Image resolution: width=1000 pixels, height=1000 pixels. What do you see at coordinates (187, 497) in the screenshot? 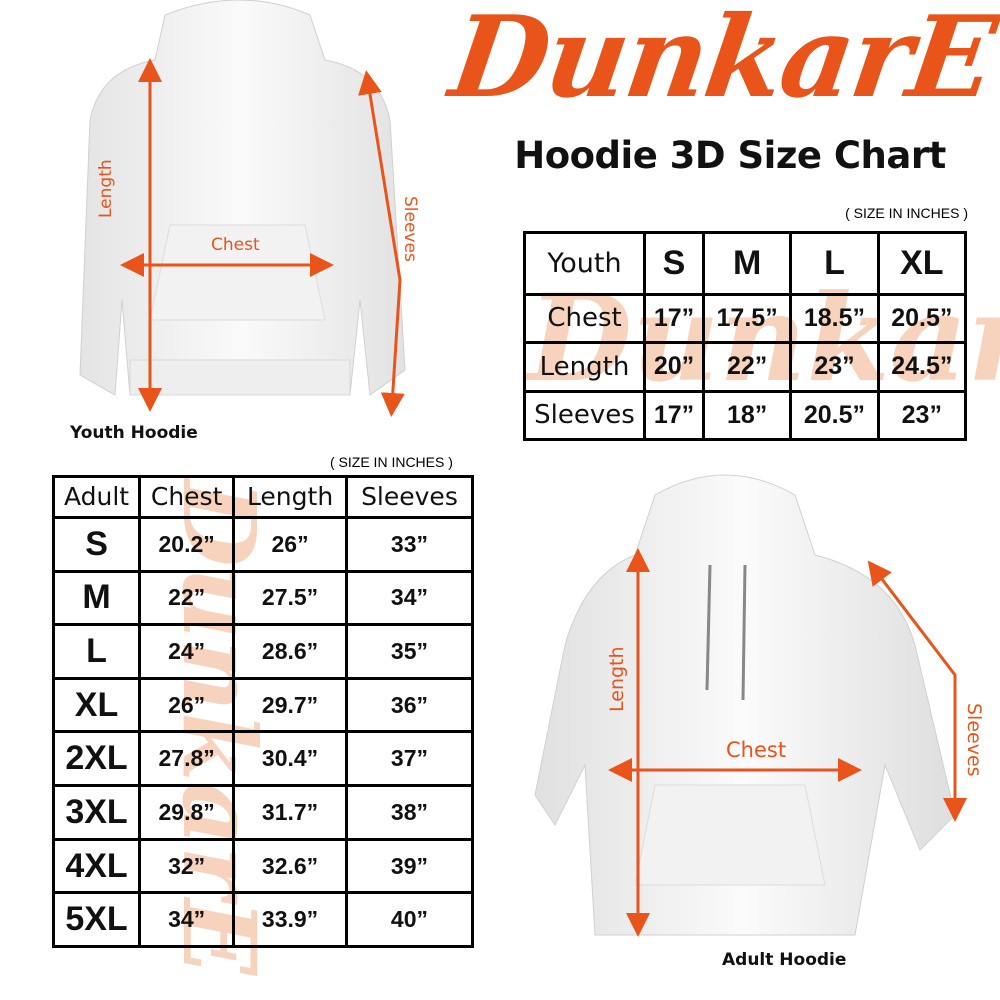
I see `column-header: Chest` at bounding box center [187, 497].